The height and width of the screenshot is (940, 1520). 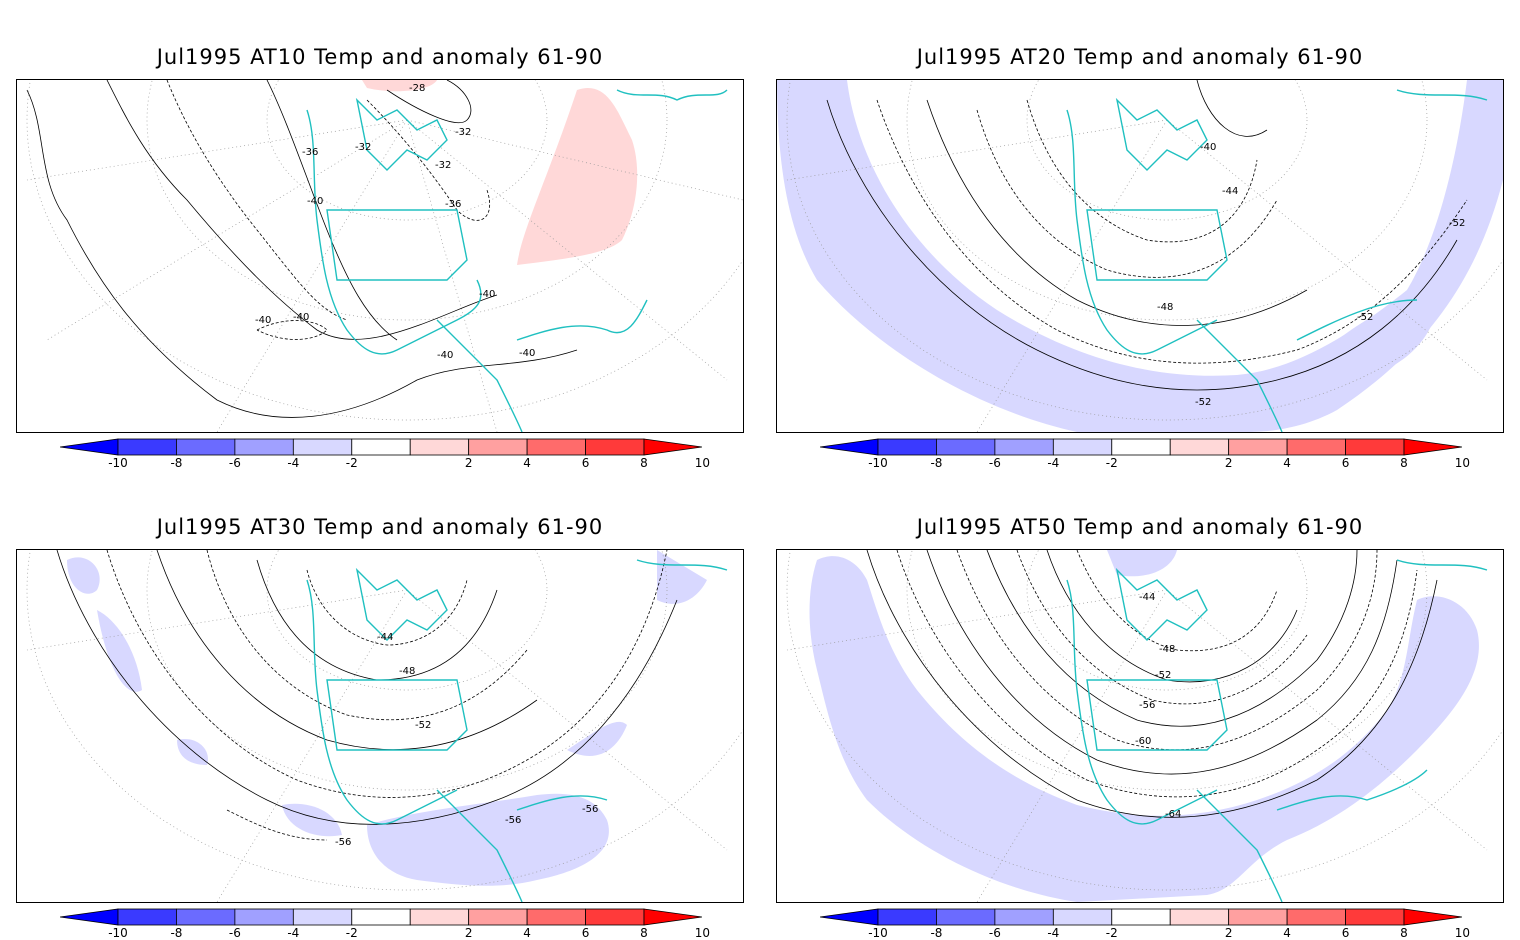 What do you see at coordinates (1158, 706) in the screenshot?
I see `contour-labels: -44 -48 -52 -56 -60 -64` at bounding box center [1158, 706].